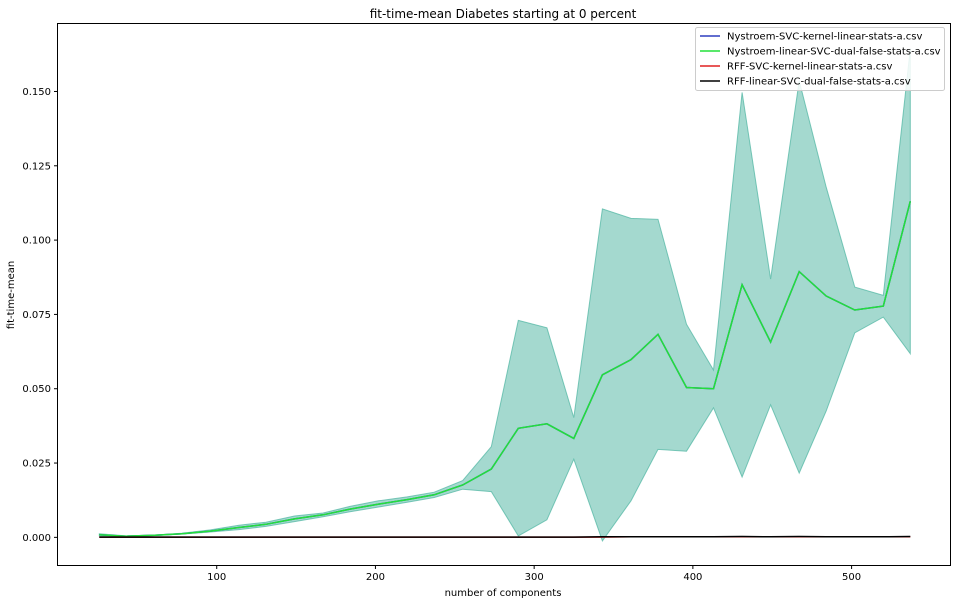 This screenshot has height=604, width=956. Describe the element at coordinates (36, 92) in the screenshot. I see `y-tick-label: 0.150` at that location.